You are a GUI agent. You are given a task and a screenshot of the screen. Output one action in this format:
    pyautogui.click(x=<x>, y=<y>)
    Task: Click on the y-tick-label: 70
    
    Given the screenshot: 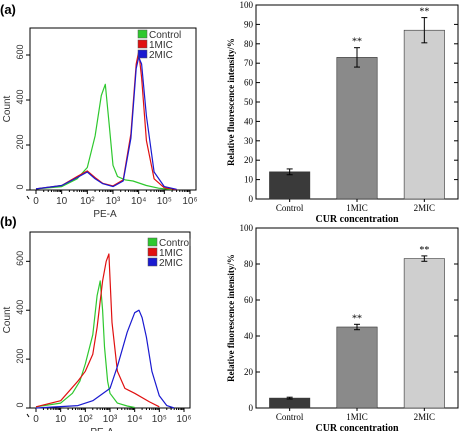 What is the action you would take?
    pyautogui.click(x=249, y=63)
    